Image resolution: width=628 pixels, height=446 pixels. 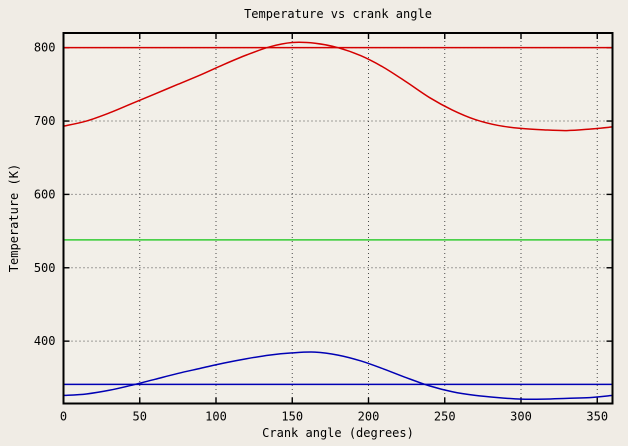 What do you see at coordinates (45, 194) in the screenshot?
I see `y-tick-label: 600` at bounding box center [45, 194].